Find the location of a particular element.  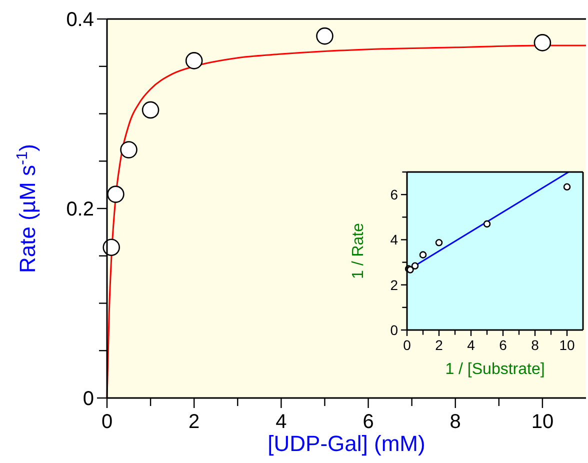

x-axis-title: 1 / [Substrate] is located at coordinates (495, 369).